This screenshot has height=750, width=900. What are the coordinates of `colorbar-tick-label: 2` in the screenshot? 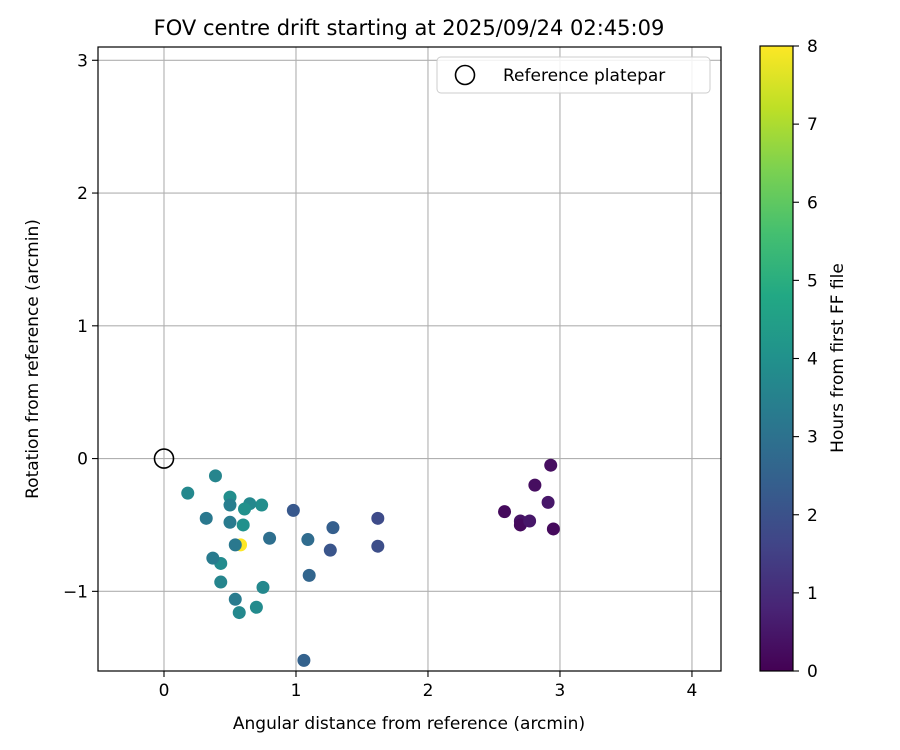 It's located at (812, 516).